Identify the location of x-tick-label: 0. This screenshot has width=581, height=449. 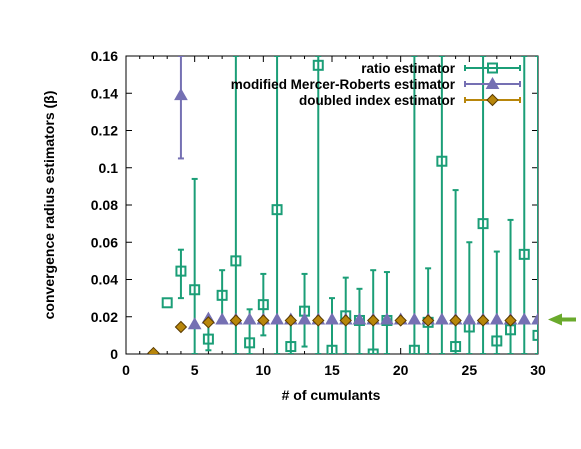
(126, 370).